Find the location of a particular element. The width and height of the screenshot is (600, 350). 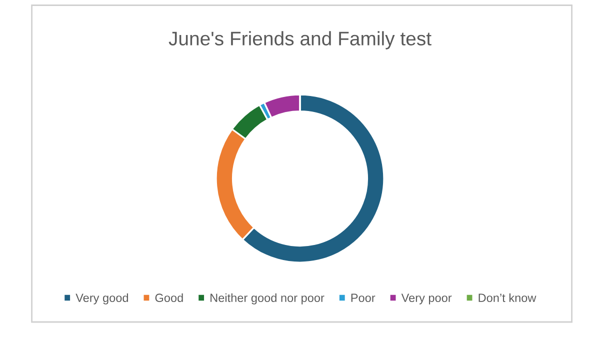

legend-label: Good is located at coordinates (169, 297).